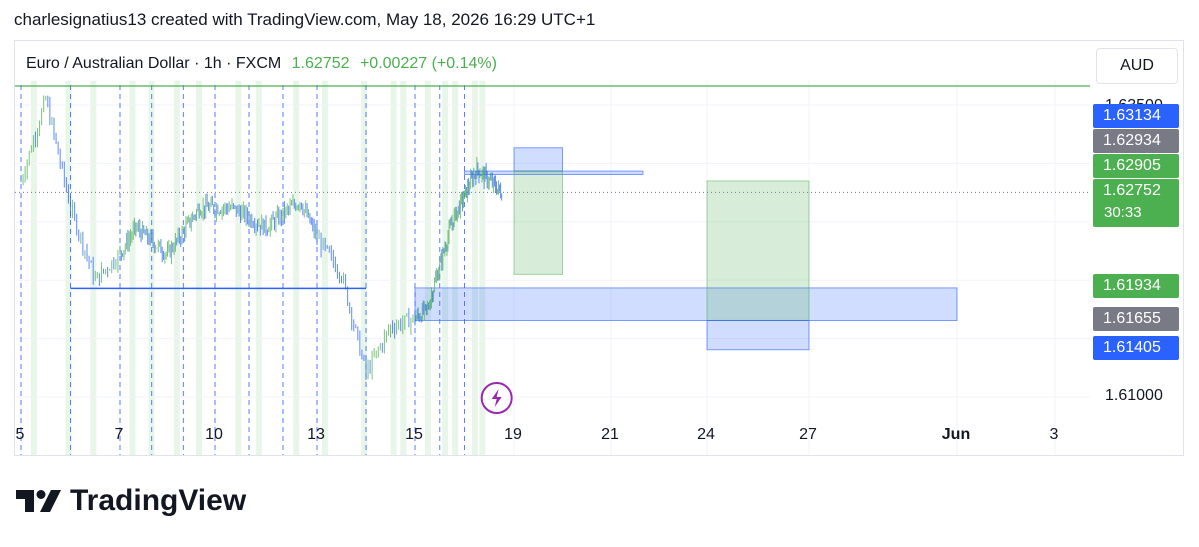 This screenshot has width=1199, height=547. I want to click on price-label-zone-top: 1.62934, so click(1136, 141).